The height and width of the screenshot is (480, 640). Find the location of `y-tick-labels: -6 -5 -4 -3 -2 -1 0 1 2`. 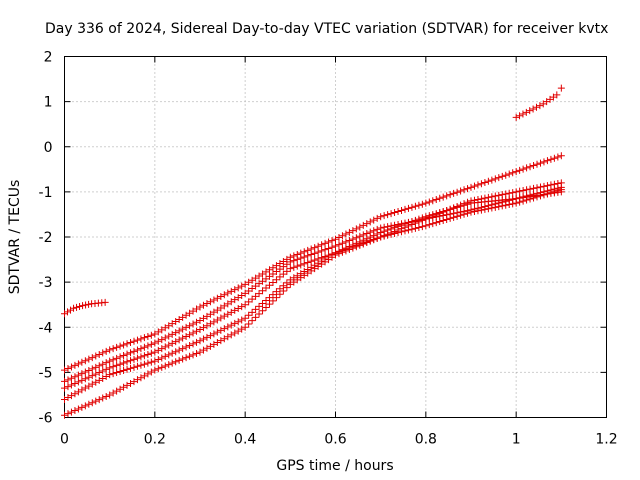

y-tick-labels: -6 -5 -4 -3 -2 -1 0 1 2 is located at coordinates (46, 238).